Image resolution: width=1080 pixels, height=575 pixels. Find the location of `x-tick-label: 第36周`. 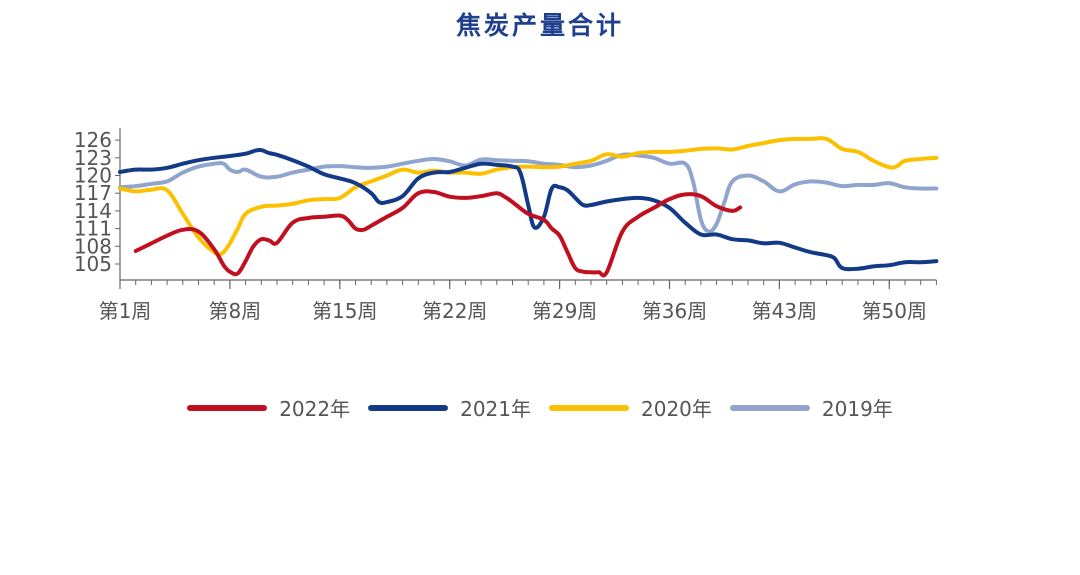

x-tick-label: 第36周 is located at coordinates (674, 311).